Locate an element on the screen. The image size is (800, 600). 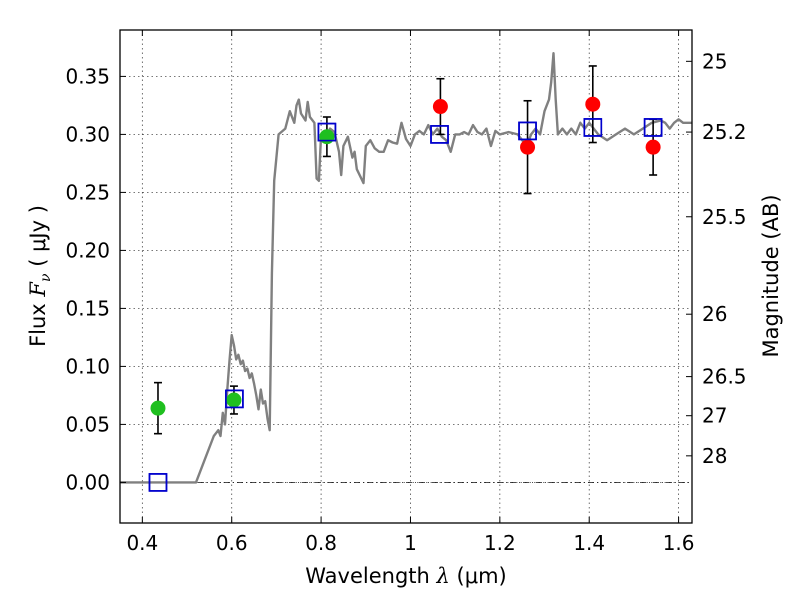
y2-axis-label: Magnitude (AB) is located at coordinates (771, 275).